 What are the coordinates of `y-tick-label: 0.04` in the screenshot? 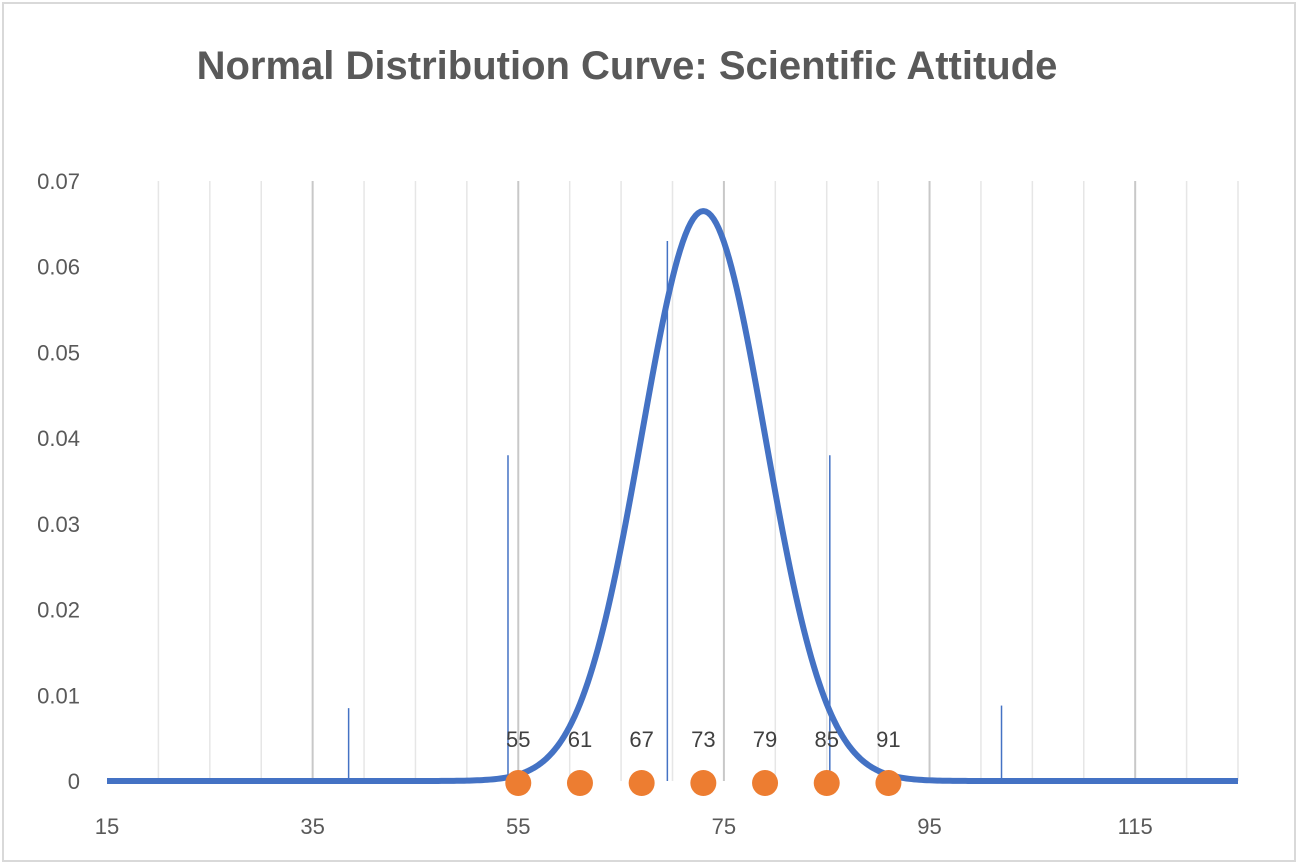 It's located at (58, 438).